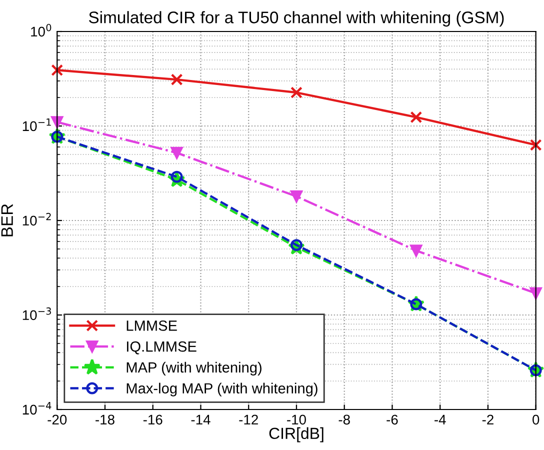 The image size is (544, 450). Describe the element at coordinates (248, 419) in the screenshot. I see `x-tick-label: -12` at that location.